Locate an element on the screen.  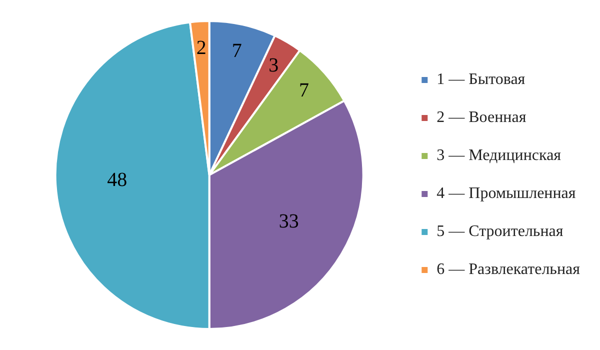
data-label: 3 is located at coordinates (273, 65).